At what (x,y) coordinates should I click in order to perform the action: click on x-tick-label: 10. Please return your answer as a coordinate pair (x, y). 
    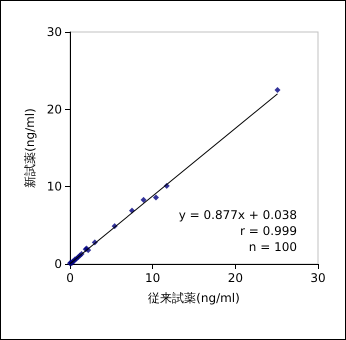
    Looking at the image, I should click on (152, 278).